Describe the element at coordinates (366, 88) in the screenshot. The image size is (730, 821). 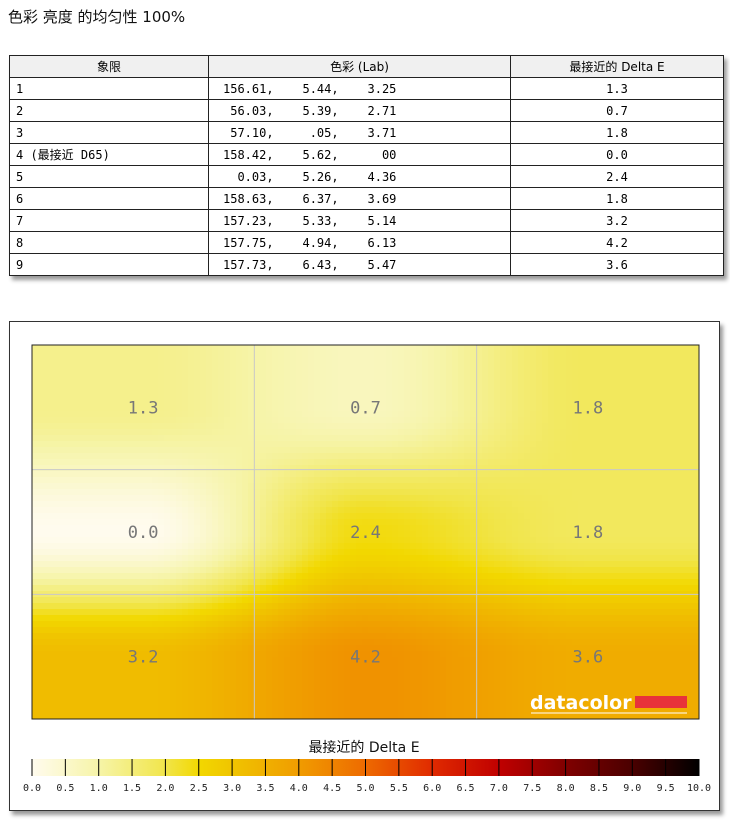
I see `table-row: 1 156.61, 5.44, 3.25 1.3` at that location.